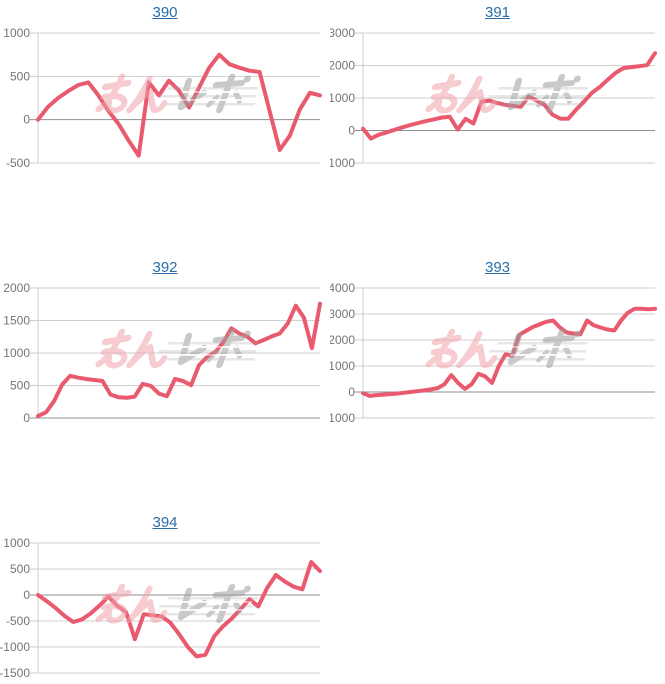  What do you see at coordinates (165, 12) in the screenshot?
I see `chart-title-link-390: 390` at bounding box center [165, 12].